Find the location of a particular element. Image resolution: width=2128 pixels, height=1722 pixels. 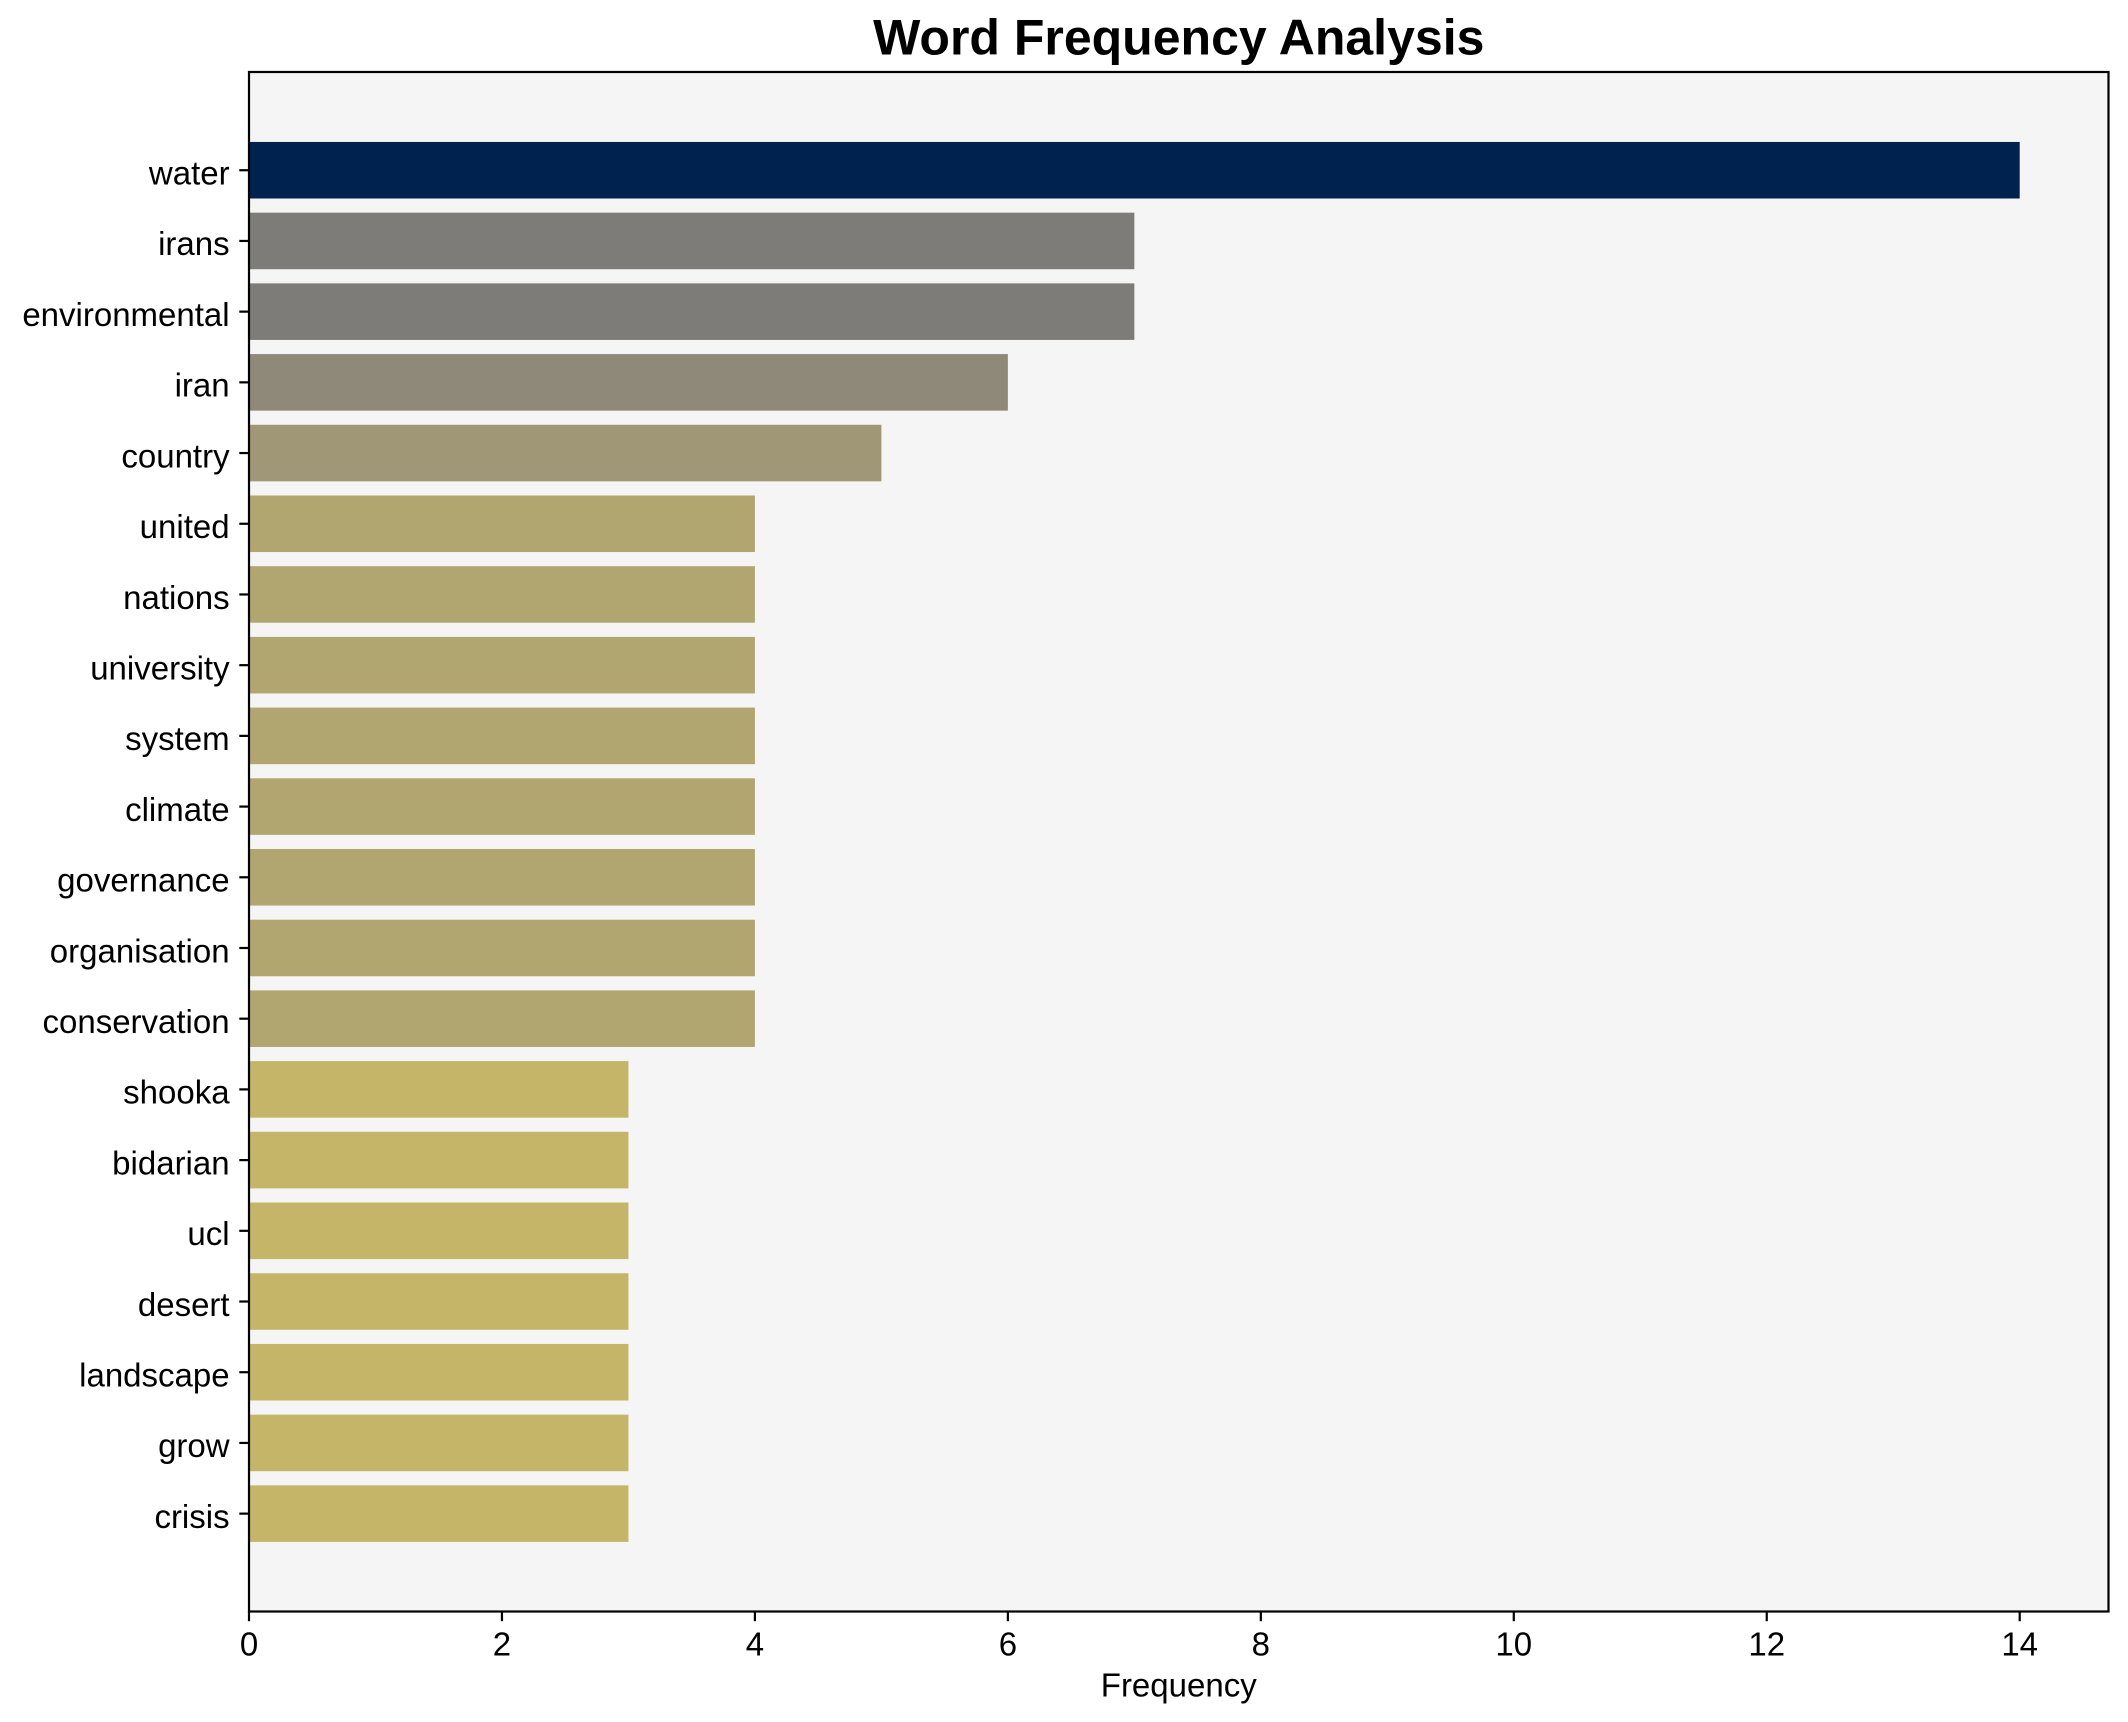

svg-text: conservation is located at coordinates (135, 1021).